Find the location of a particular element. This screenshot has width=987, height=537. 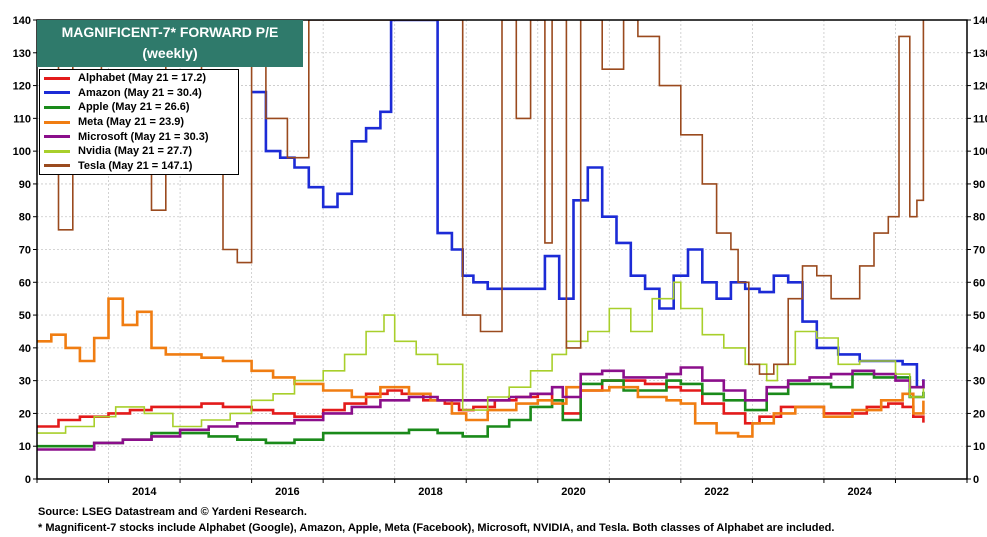

y-axis-right: 0 10 20 30 40 50 60 70 80 90 100 110 120 130 140 is located at coordinates (977, 250).